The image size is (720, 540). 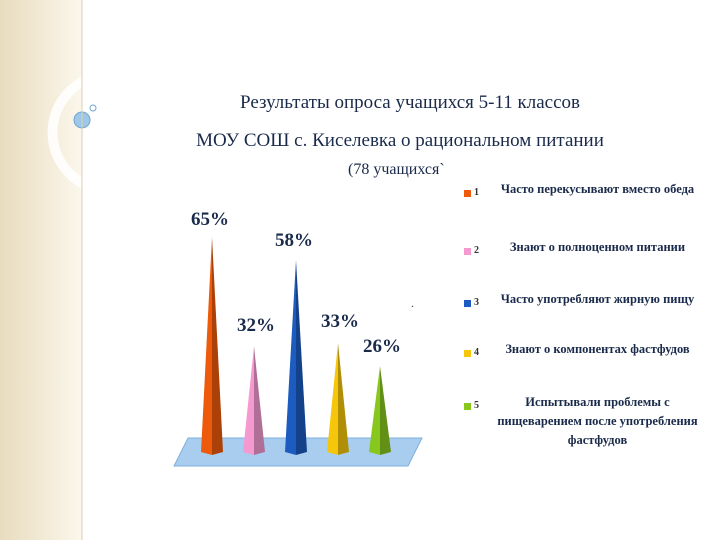 What do you see at coordinates (476, 302) in the screenshot?
I see `legend-number: 3` at bounding box center [476, 302].